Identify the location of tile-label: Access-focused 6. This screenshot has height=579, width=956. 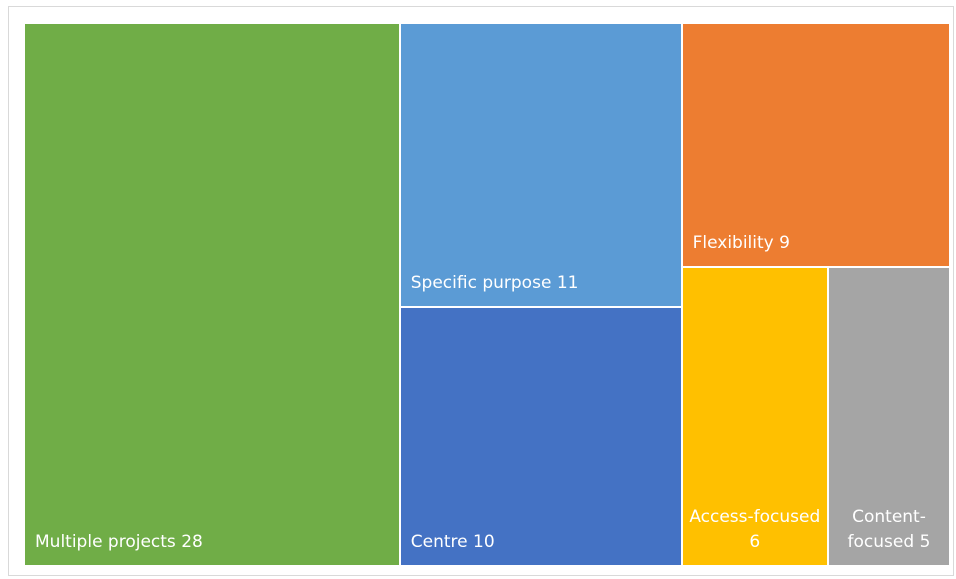
(755, 530).